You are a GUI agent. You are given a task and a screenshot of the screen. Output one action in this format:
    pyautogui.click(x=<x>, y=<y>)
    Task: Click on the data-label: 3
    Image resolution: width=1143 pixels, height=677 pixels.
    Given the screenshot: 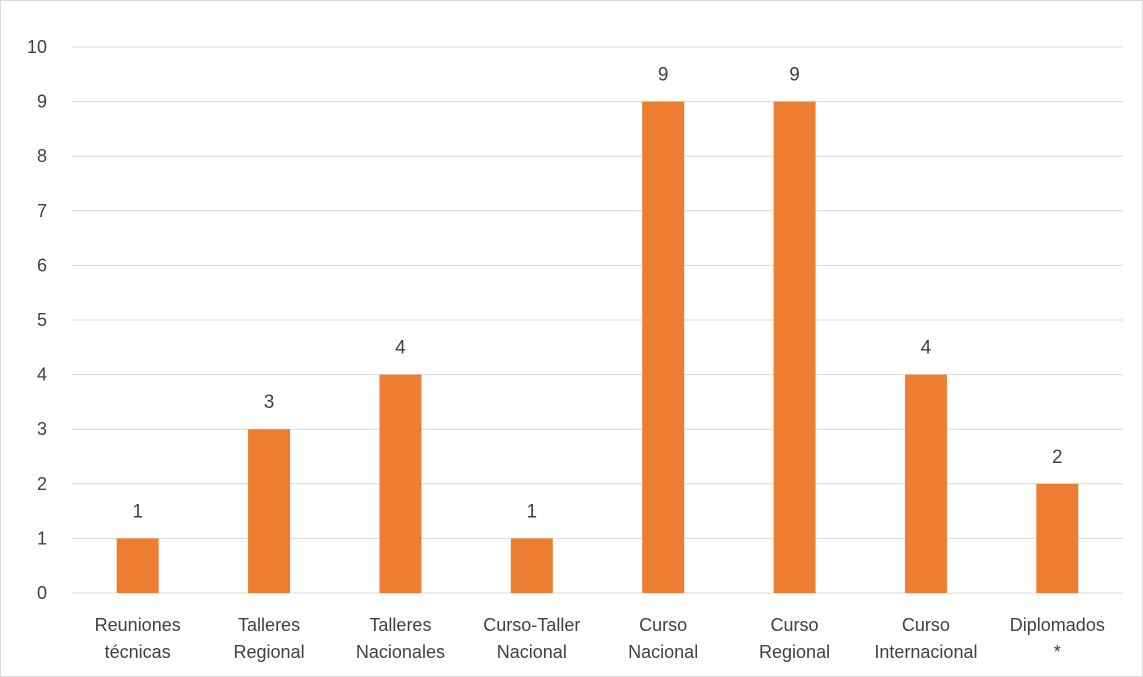 What is the action you would take?
    pyautogui.click(x=269, y=402)
    